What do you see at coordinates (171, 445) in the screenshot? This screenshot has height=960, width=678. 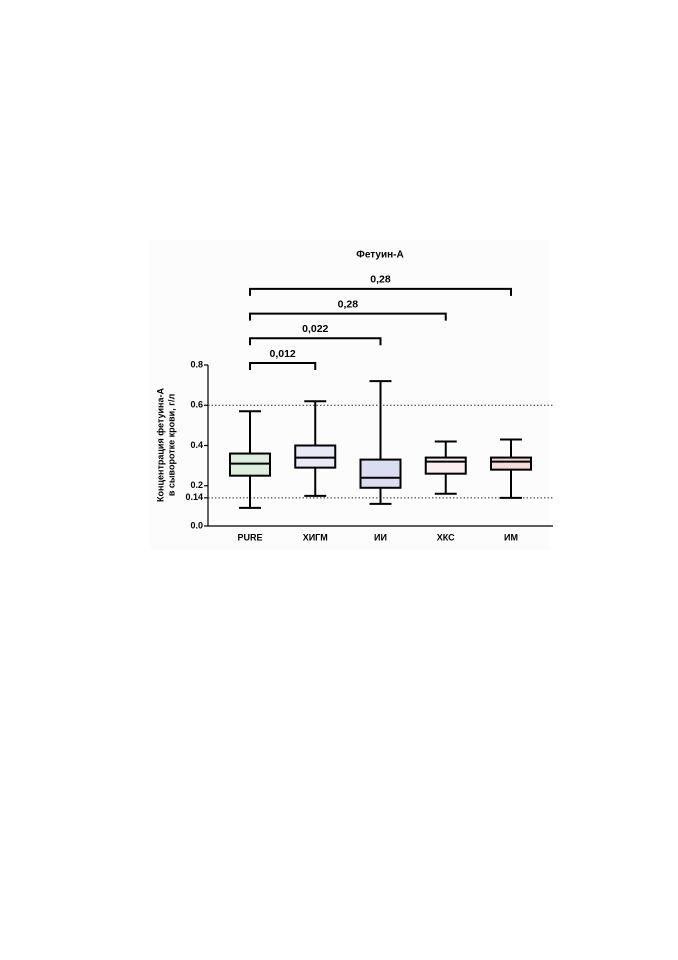 I see `y-axis-label: в сыворотке крови, г/л` at bounding box center [171, 445].